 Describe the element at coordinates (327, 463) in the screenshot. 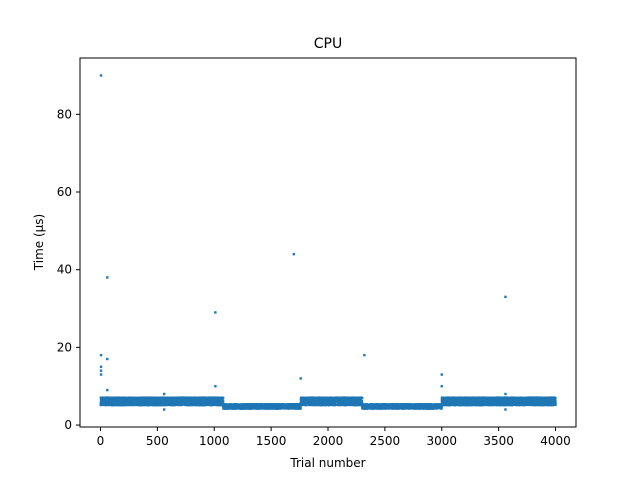

I see `x-axis-label: Trial number` at that location.